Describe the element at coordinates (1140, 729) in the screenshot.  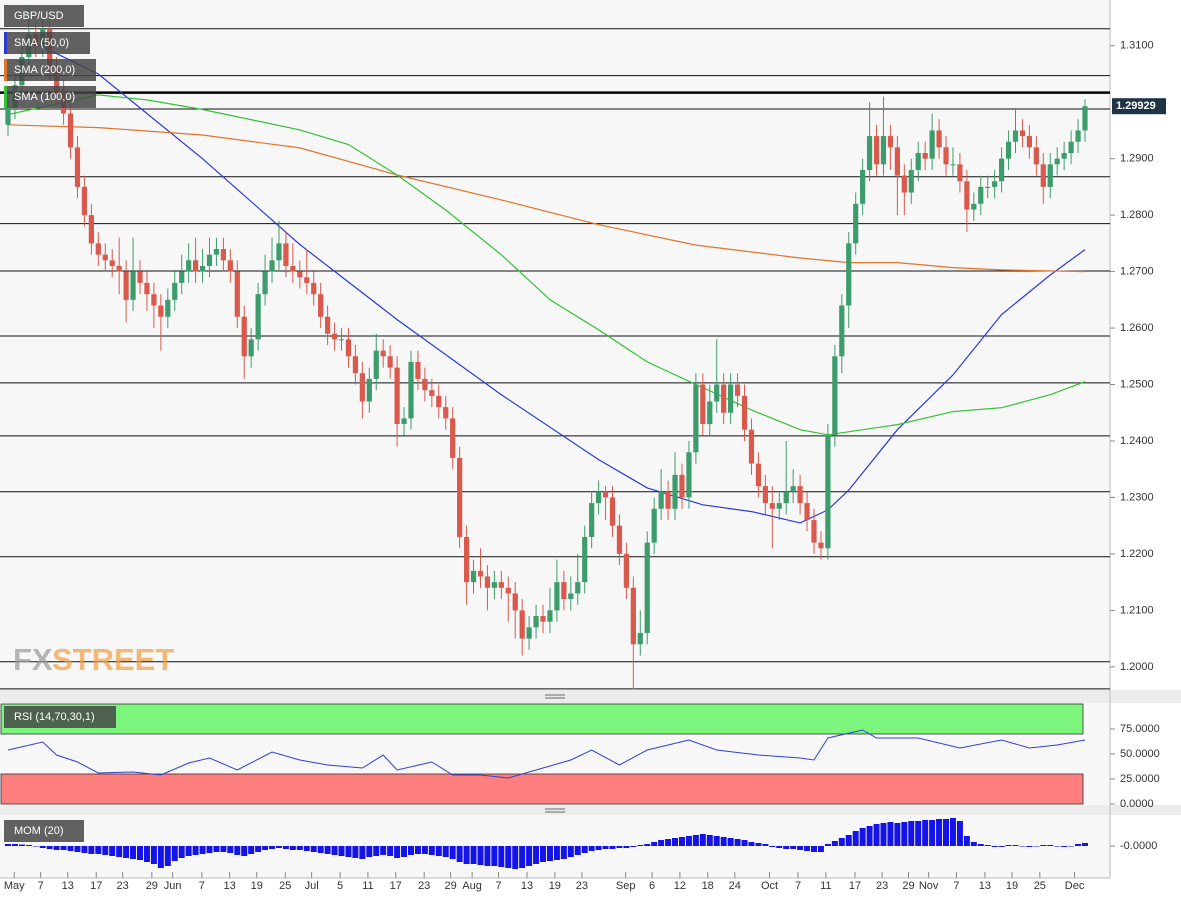
I see `y-tick-label: 75.0000` at that location.